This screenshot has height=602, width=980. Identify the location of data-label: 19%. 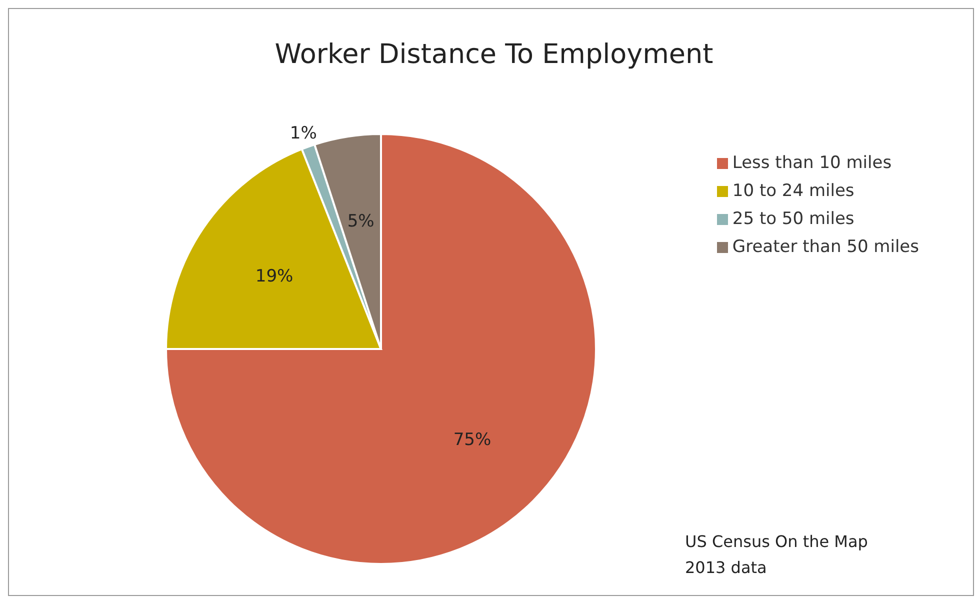
(274, 276).